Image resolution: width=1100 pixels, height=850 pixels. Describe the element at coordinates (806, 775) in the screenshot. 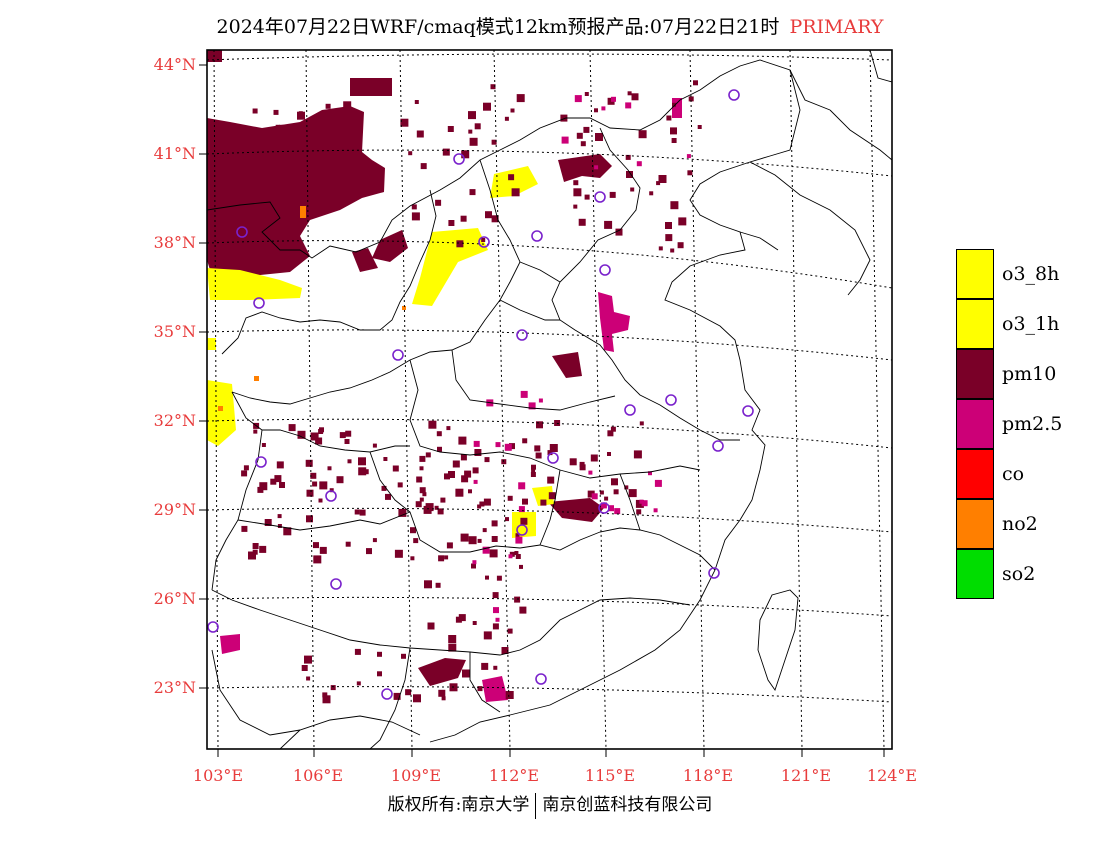

I see `lon-label-121: 121°E` at that location.